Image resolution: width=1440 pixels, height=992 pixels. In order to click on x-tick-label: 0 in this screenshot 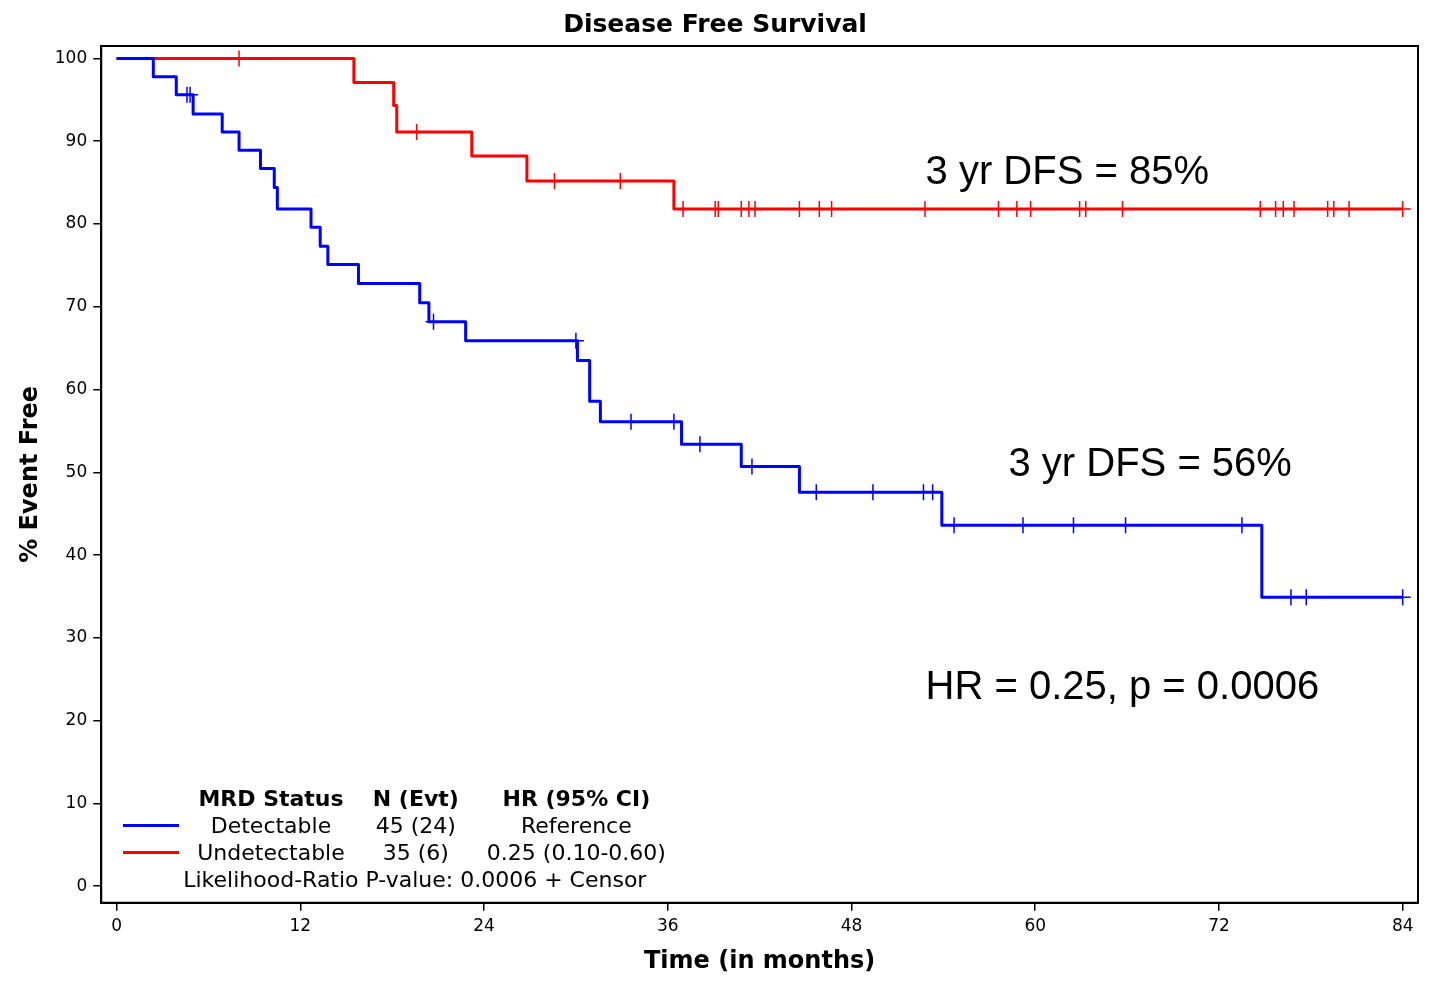, I will do `click(116, 925)`.